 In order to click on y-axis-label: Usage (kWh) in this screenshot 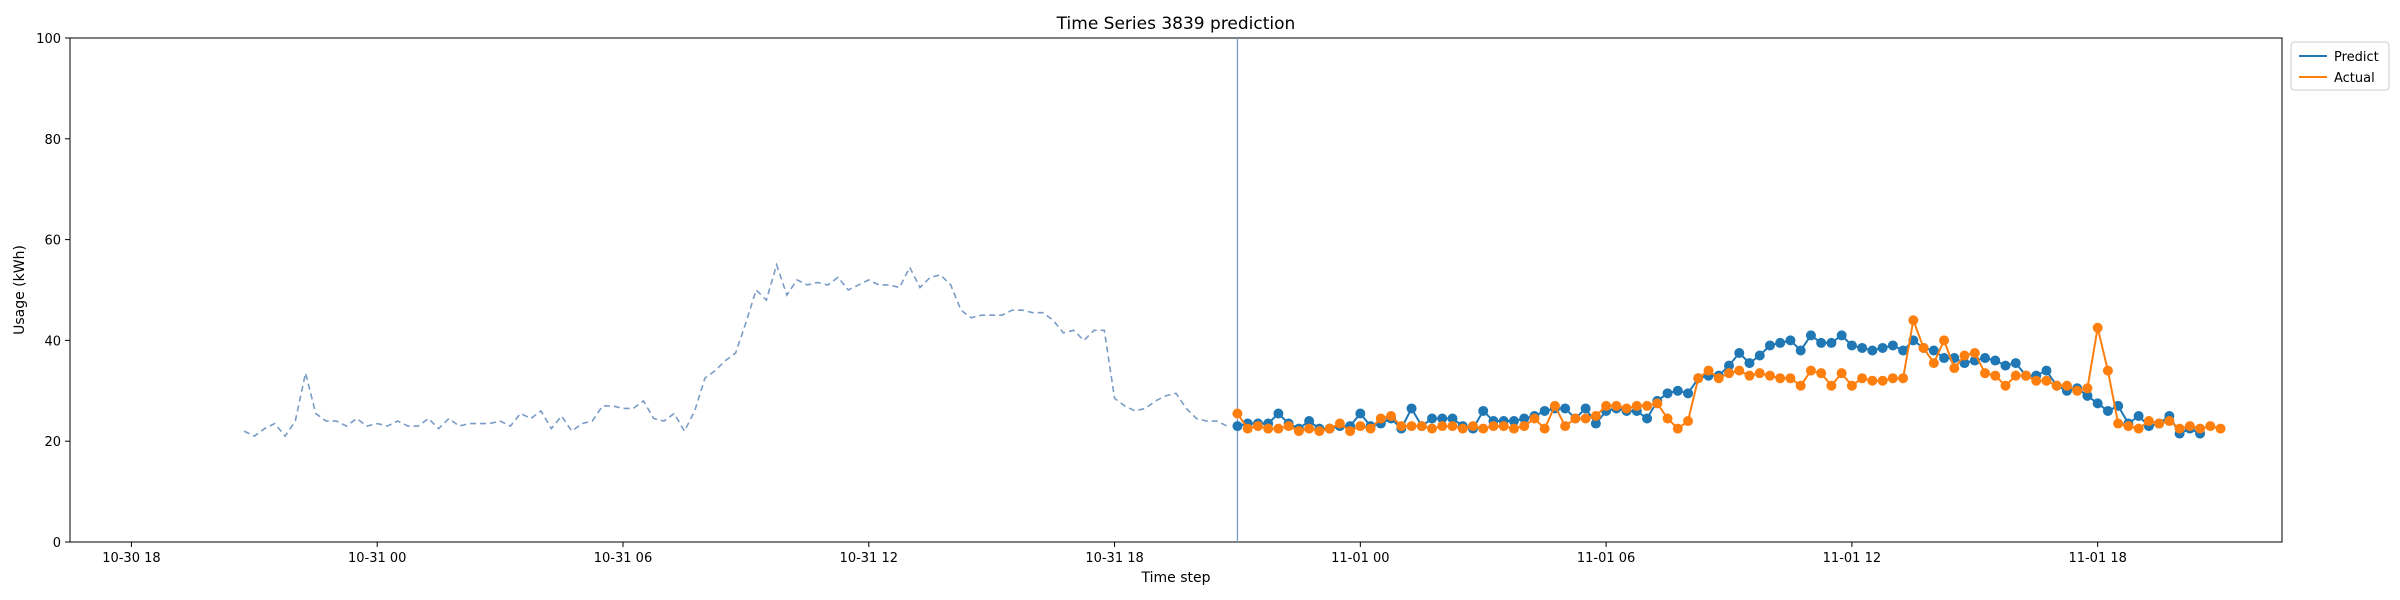, I will do `click(20, 290)`.